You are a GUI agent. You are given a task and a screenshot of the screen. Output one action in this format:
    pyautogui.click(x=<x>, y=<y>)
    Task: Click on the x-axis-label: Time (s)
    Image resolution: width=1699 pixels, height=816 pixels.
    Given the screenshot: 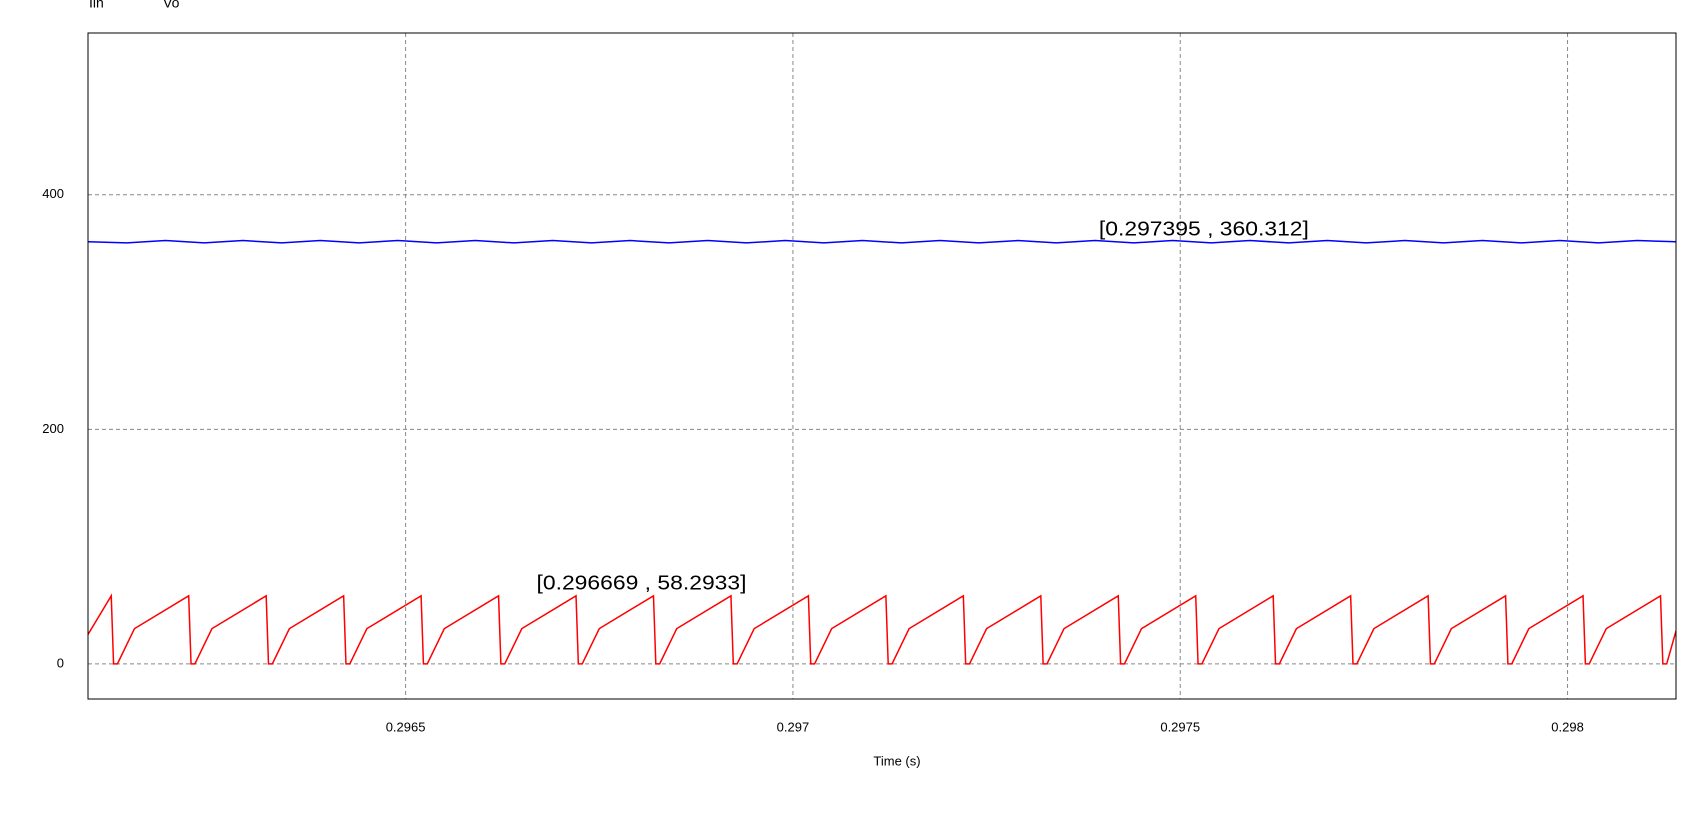 What is the action you would take?
    pyautogui.click(x=896, y=760)
    